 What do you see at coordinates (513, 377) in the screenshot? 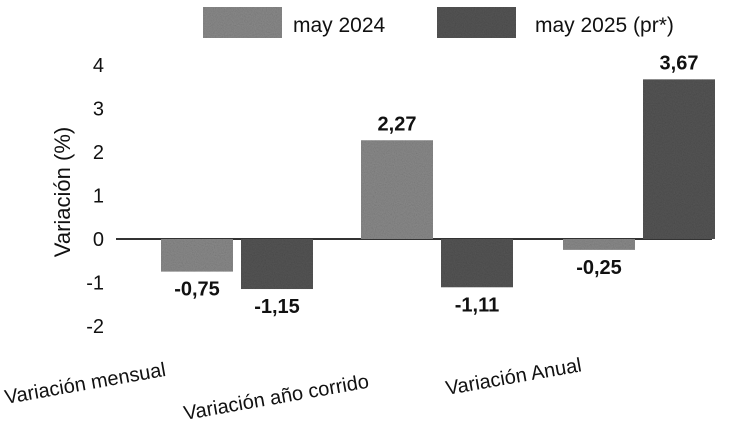
I see `category-label: Variación Anual` at bounding box center [513, 377].